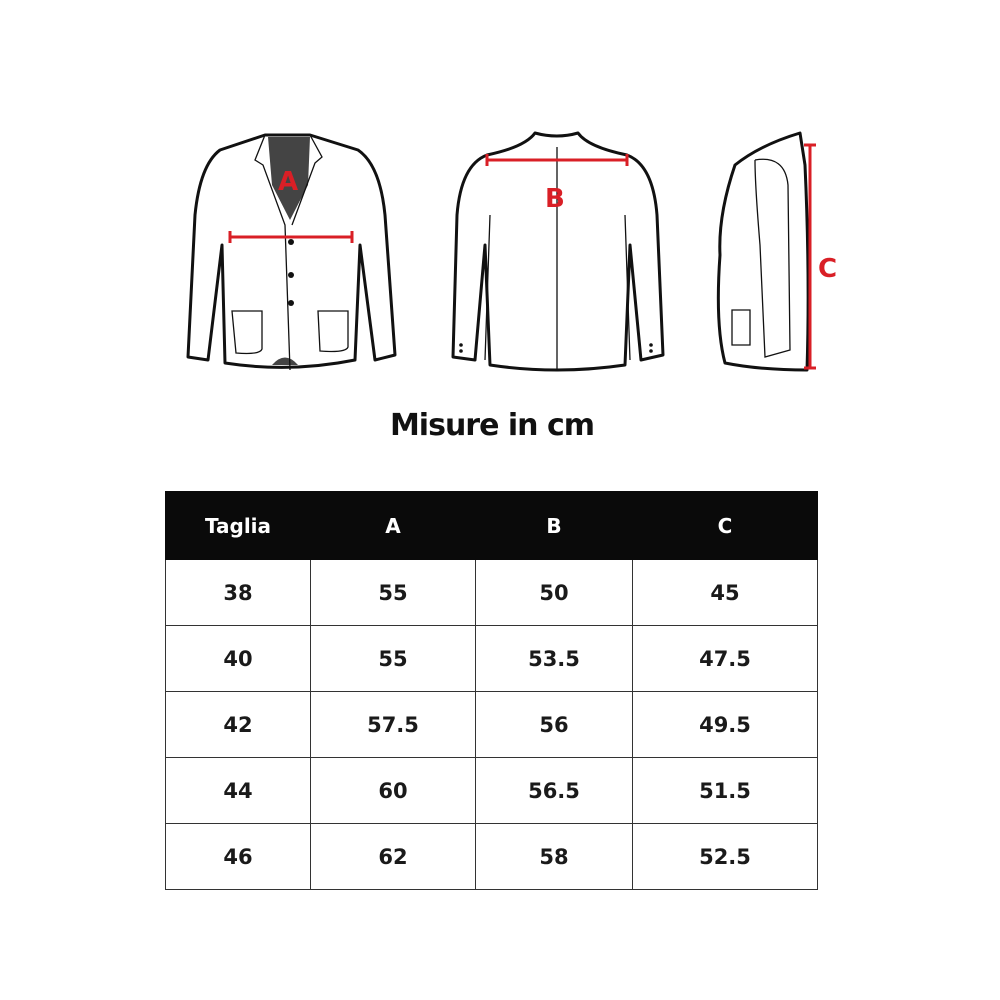  What do you see at coordinates (776, 251) in the screenshot?
I see `jacket-side-illustration: C` at bounding box center [776, 251].